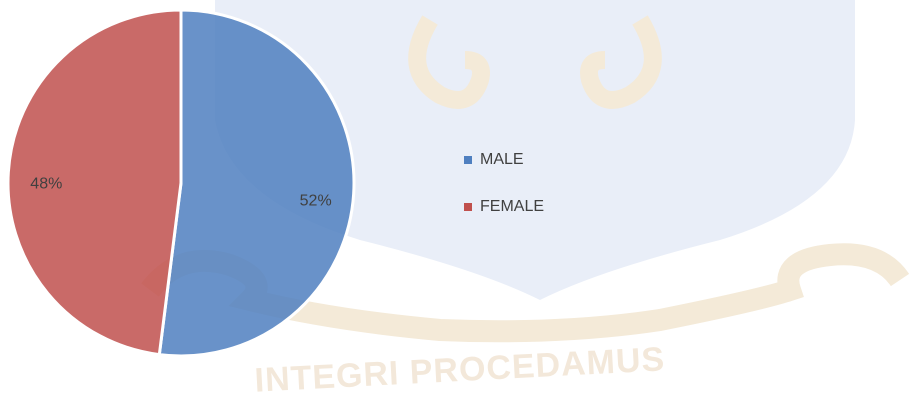  I want to click on watermark-text: INTEGRI PROCEDAMUS, so click(460, 369).